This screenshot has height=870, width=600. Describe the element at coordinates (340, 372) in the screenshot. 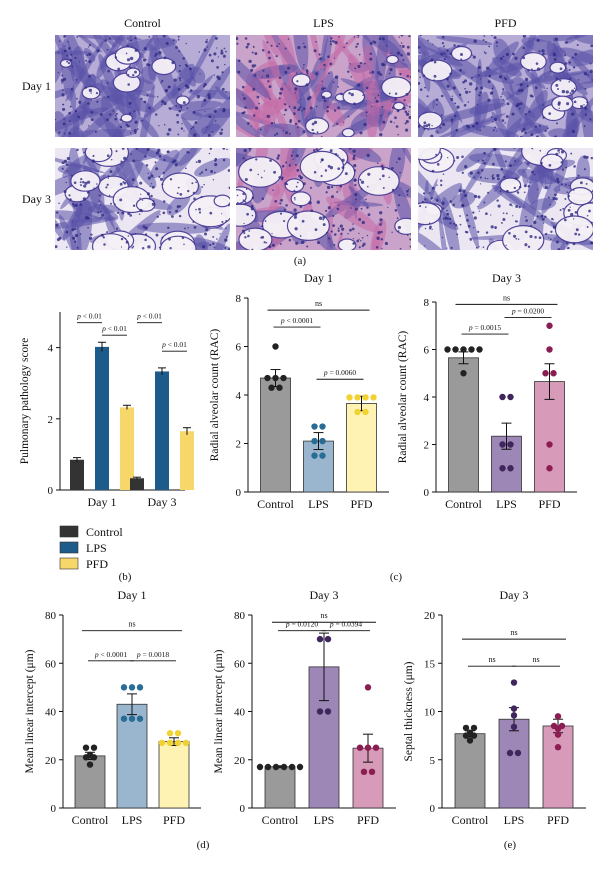

I see `significance-label: p = 0.0060` at that location.